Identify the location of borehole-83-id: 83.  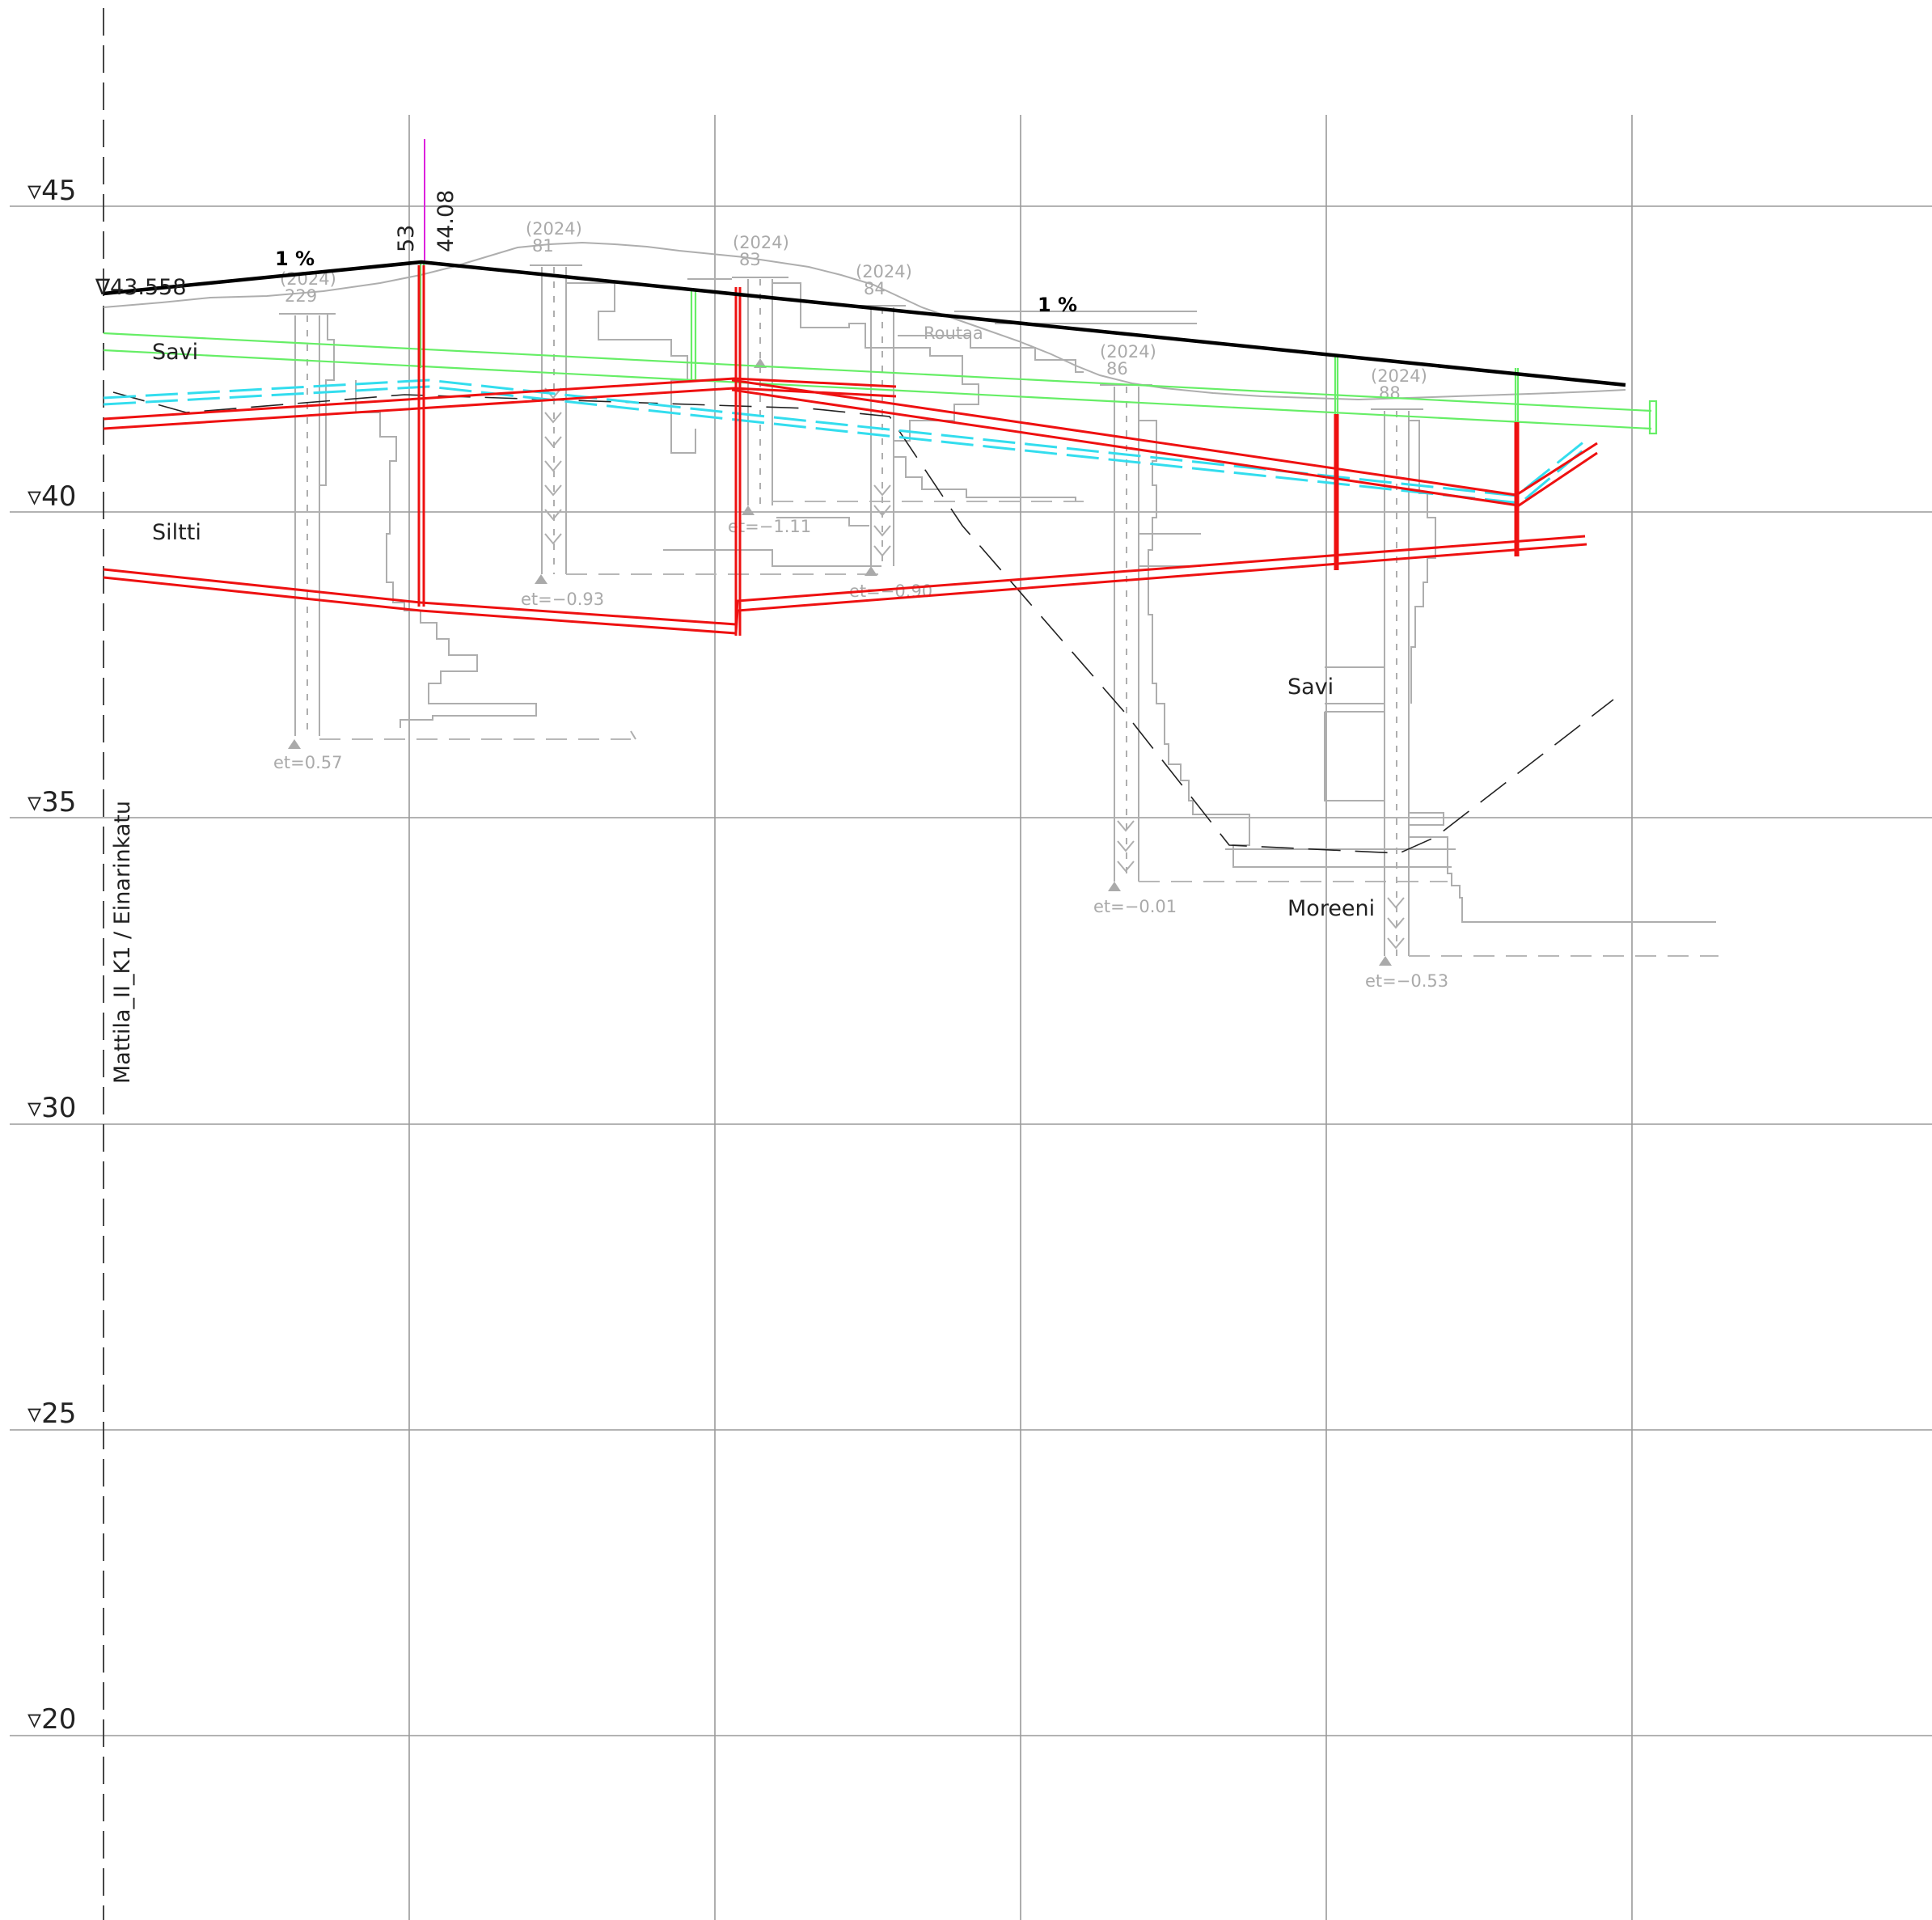
(750, 260).